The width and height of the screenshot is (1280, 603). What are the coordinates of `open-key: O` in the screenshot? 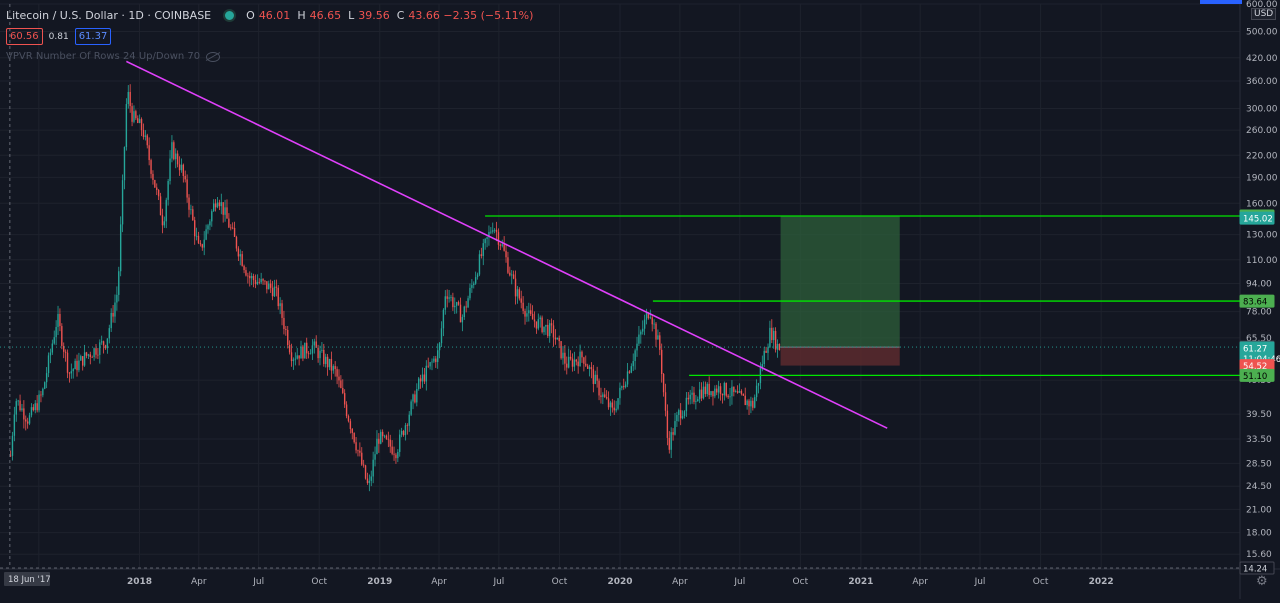 It's located at (250, 15).